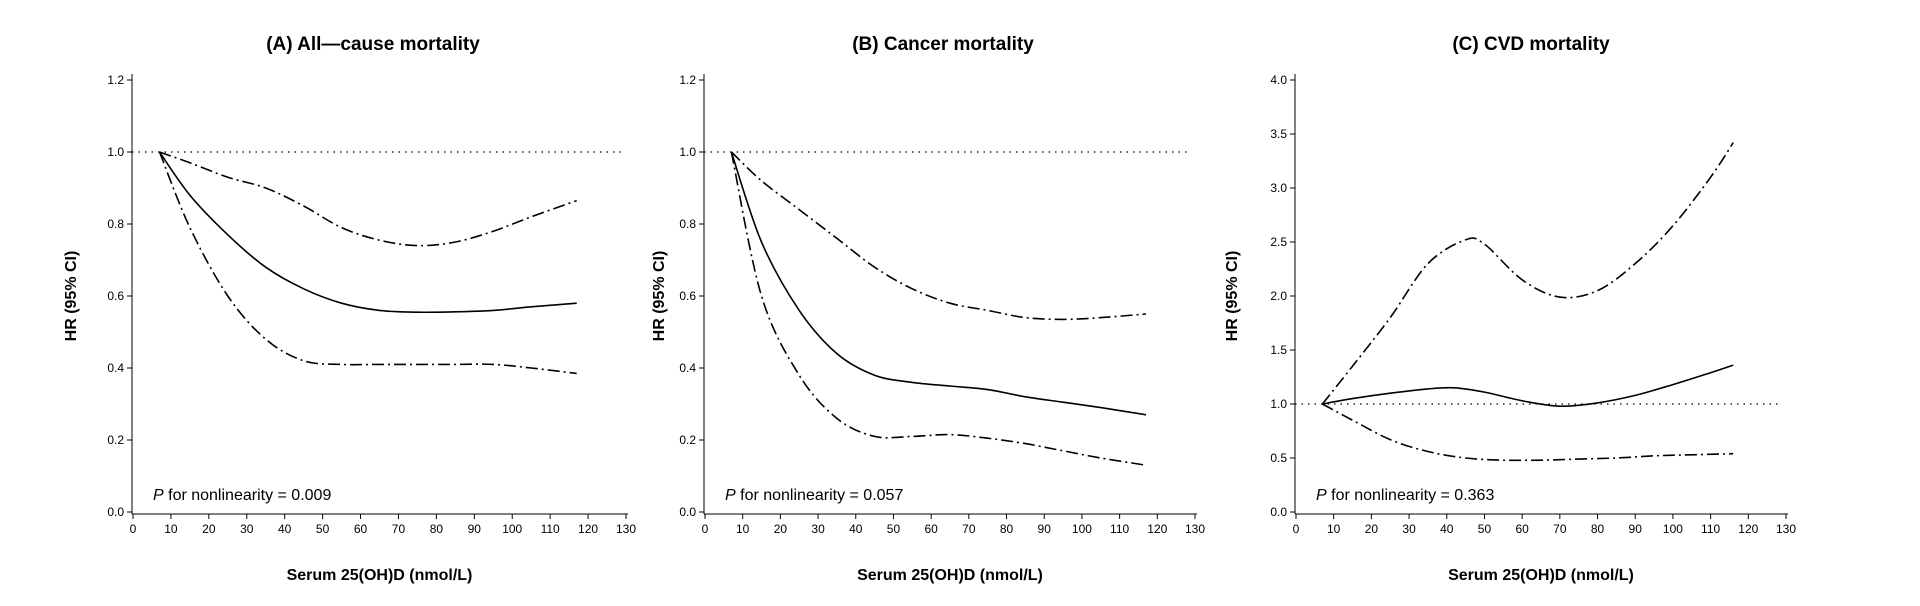 This screenshot has width=1920, height=606. Describe the element at coordinates (1411, 495) in the screenshot. I see `p-value-text: for nonlinearity = 0.363` at that location.